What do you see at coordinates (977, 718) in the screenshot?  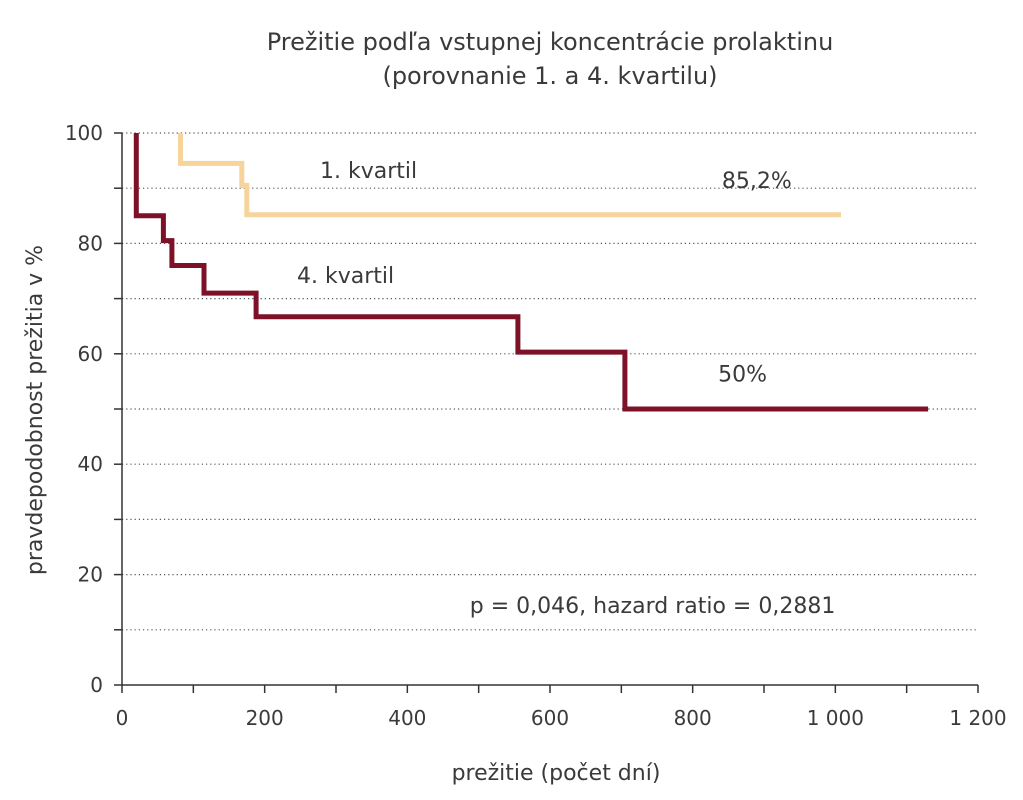 I see `x-tick-label: 1 200` at bounding box center [977, 718].